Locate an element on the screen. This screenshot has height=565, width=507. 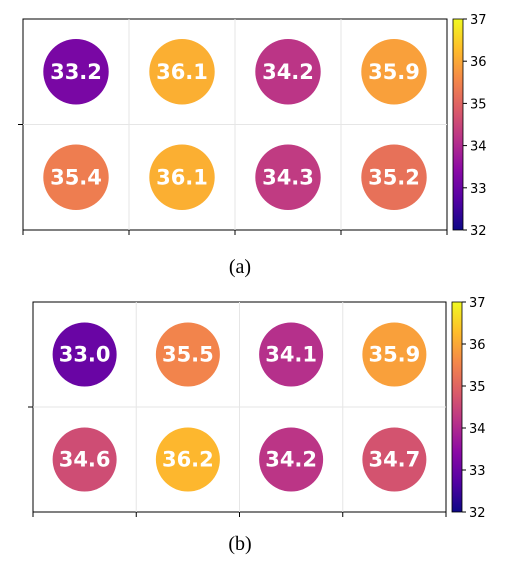
value-label: 35.2 is located at coordinates (394, 177).